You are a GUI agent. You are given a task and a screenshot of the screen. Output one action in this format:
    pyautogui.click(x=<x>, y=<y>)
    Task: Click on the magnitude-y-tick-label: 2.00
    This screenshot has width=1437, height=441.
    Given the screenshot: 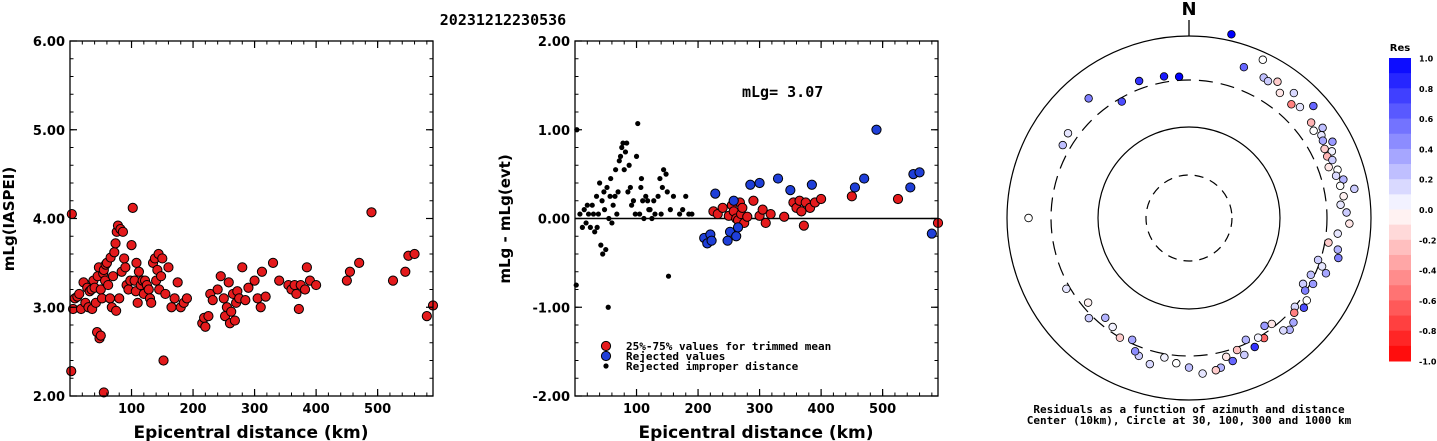 What is the action you would take?
    pyautogui.click(x=49, y=397)
    